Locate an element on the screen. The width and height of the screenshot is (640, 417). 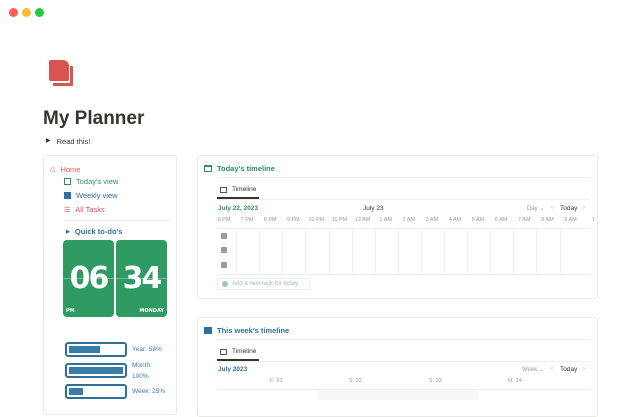
clock-ampm: PM is located at coordinates (70, 311).